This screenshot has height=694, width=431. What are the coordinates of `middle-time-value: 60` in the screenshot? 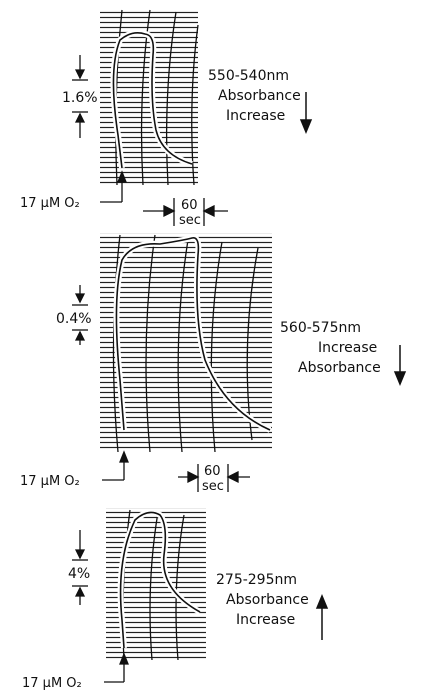 It's located at (212, 471).